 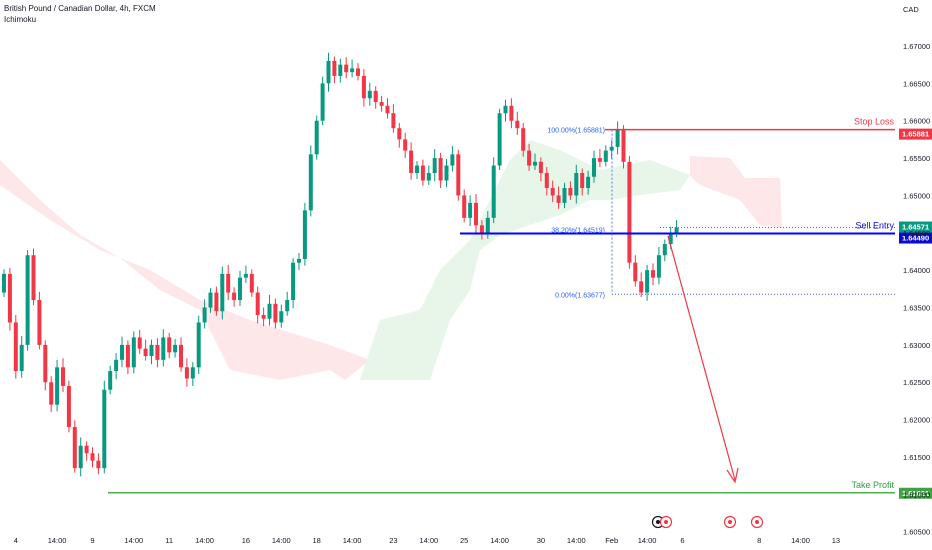 What do you see at coordinates (916, 420) in the screenshot?
I see `y-tick-label: 1.62000` at bounding box center [916, 420].